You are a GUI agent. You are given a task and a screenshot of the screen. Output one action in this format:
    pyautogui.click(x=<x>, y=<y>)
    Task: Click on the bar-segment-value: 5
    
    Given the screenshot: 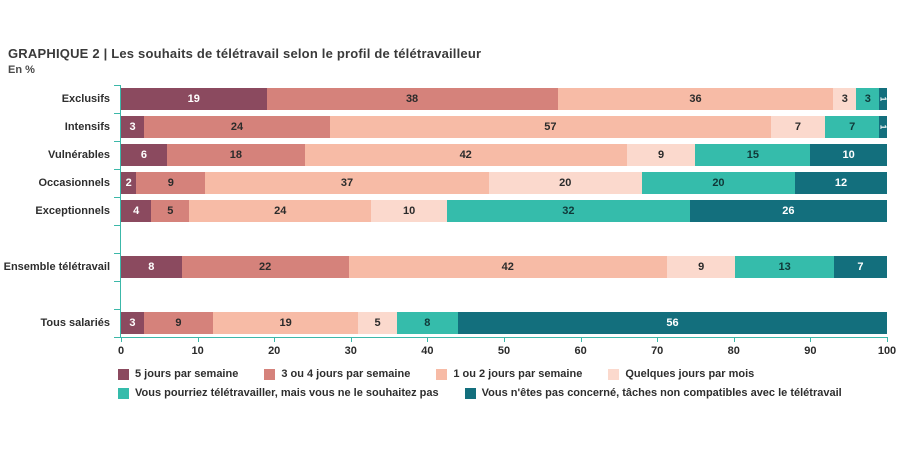 What is the action you would take?
    pyautogui.click(x=170, y=211)
    